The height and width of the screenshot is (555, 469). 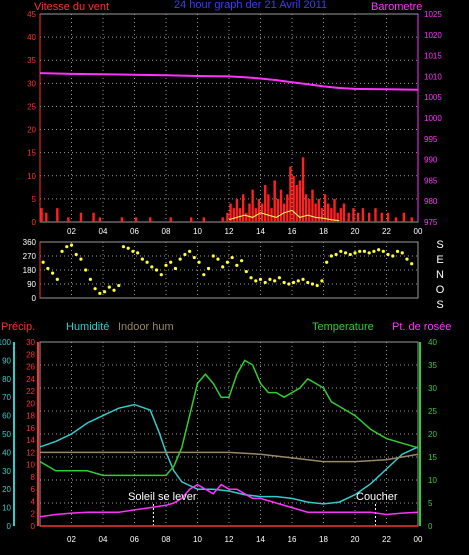 I want to click on humidity-axis-label: Humidité, so click(x=87, y=327).